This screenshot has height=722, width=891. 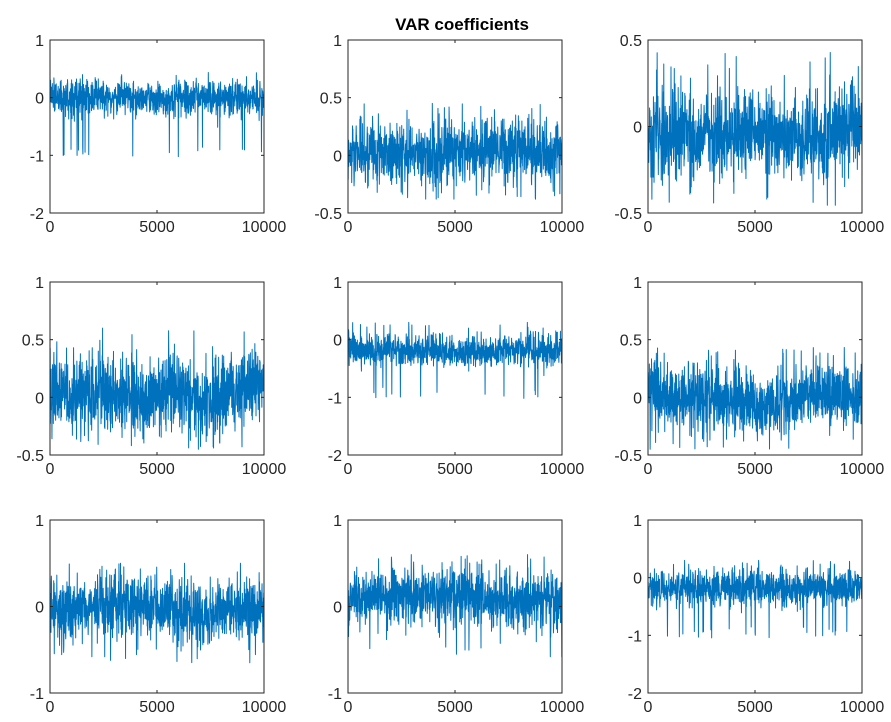 I want to click on x-tick-label-1-3-0: 0, so click(x=648, y=227).